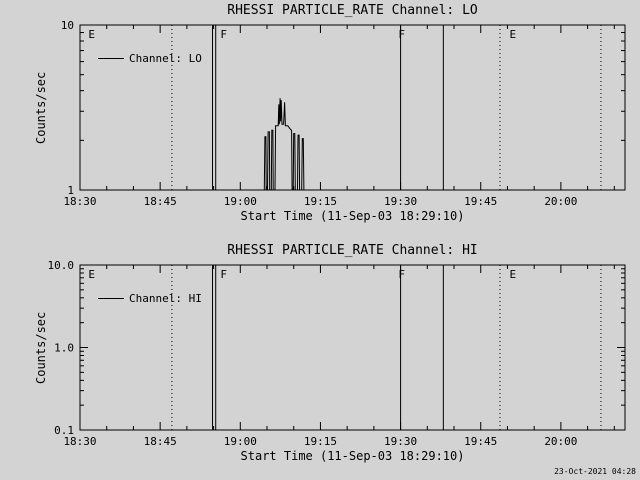 The width and height of the screenshot is (640, 480). Describe the element at coordinates (352, 216) in the screenshot. I see `x-axis-label-lo: Start Time (11-Sep-03 18:29:10)` at that location.